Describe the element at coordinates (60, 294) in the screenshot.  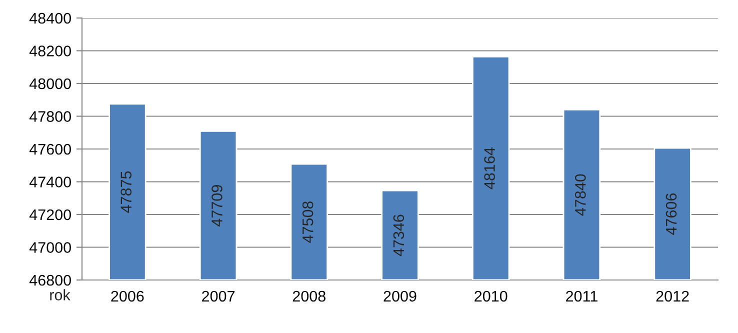
I see `x-axis-title: rok` at that location.